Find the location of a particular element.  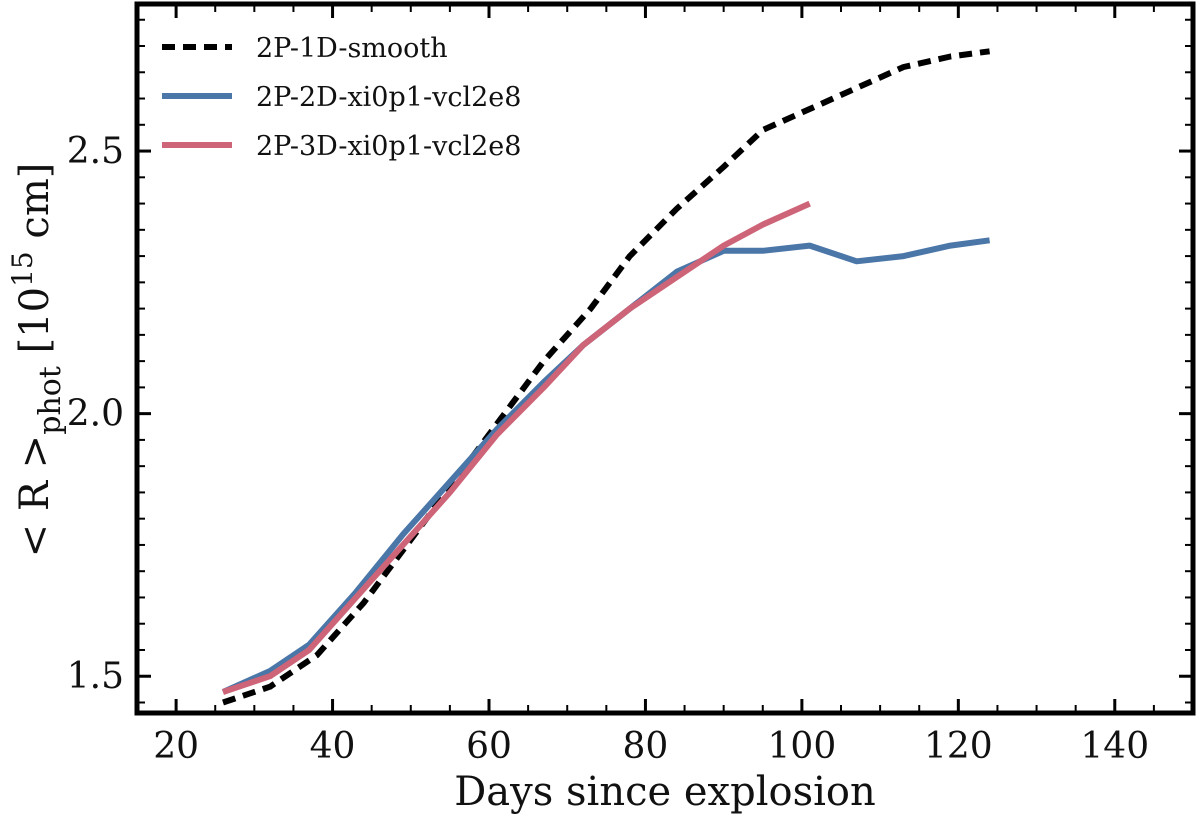

y-tick-label: 1.5 is located at coordinates (95, 676).